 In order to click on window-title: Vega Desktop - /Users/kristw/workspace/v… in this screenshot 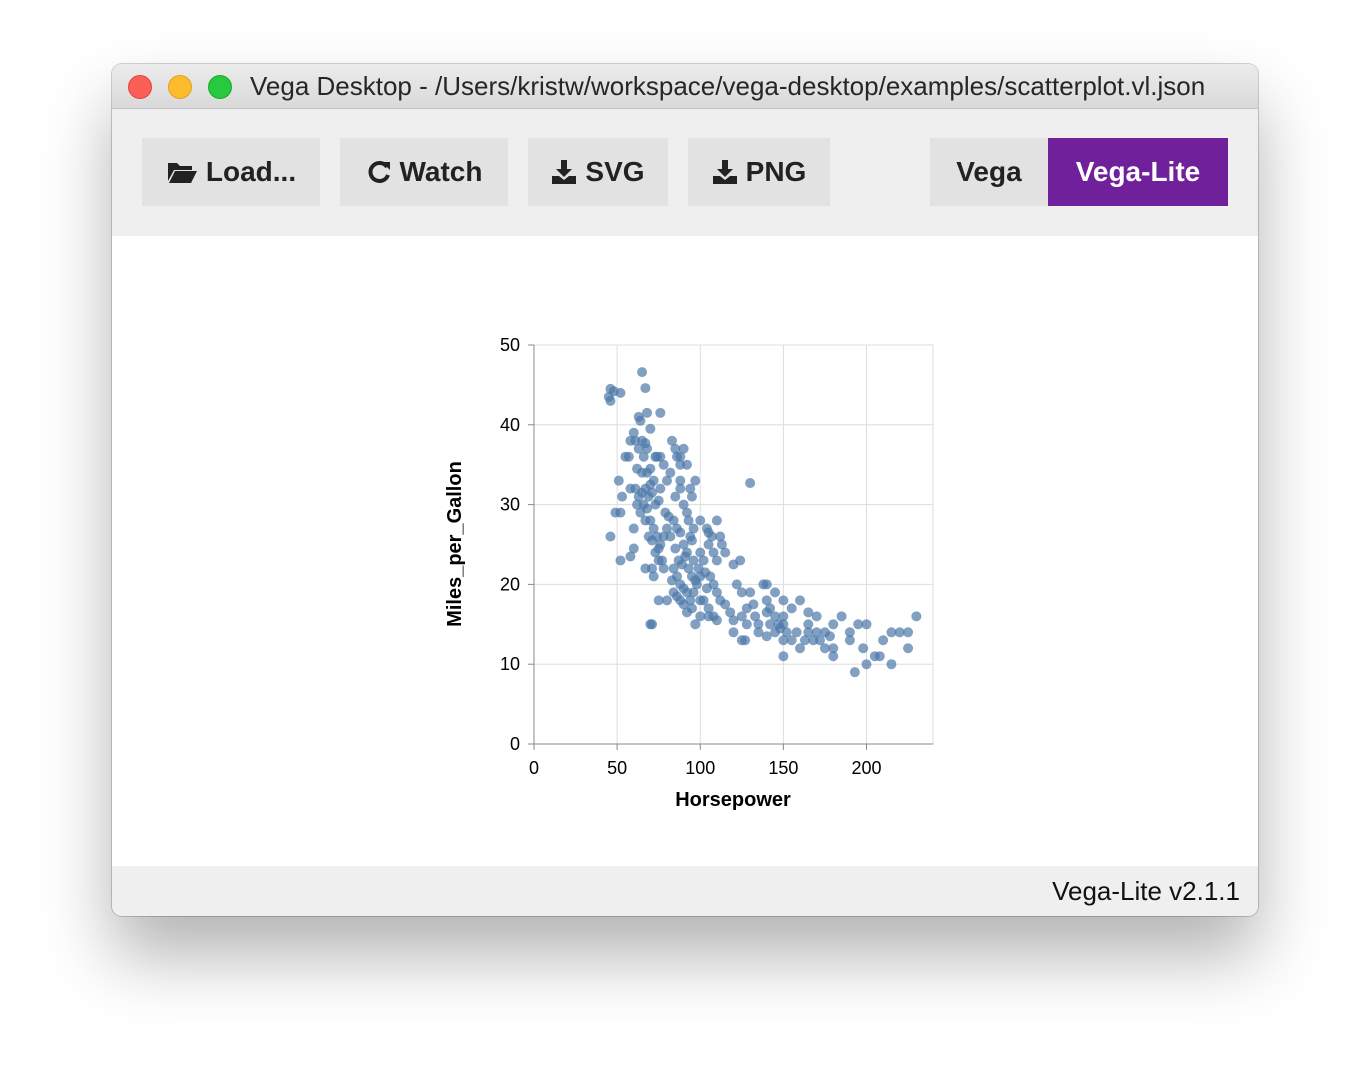, I will do `click(728, 86)`.